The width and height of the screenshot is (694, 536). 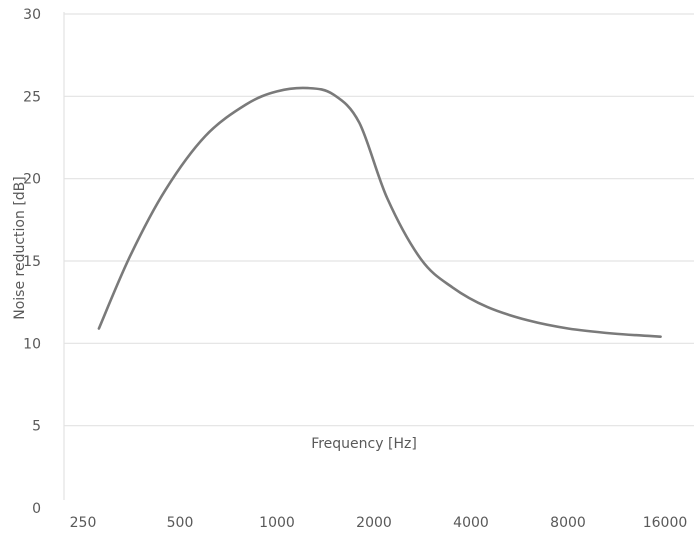 What do you see at coordinates (32, 15) in the screenshot?
I see `y-tick-label-30: 30` at bounding box center [32, 15].